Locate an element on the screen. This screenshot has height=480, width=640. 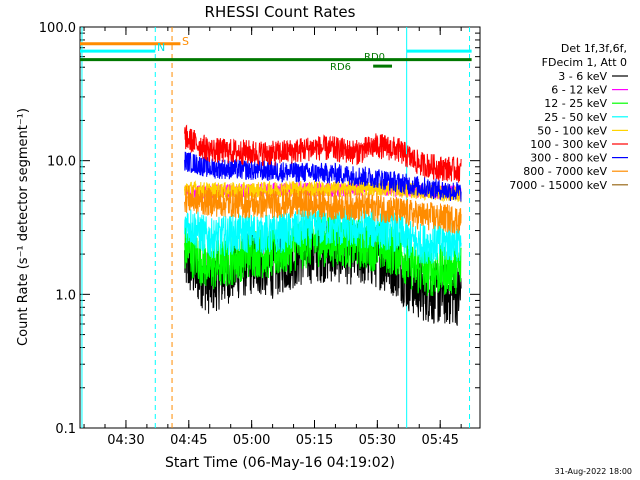
legend-label: 100 - 300 keV is located at coordinates (568, 144).